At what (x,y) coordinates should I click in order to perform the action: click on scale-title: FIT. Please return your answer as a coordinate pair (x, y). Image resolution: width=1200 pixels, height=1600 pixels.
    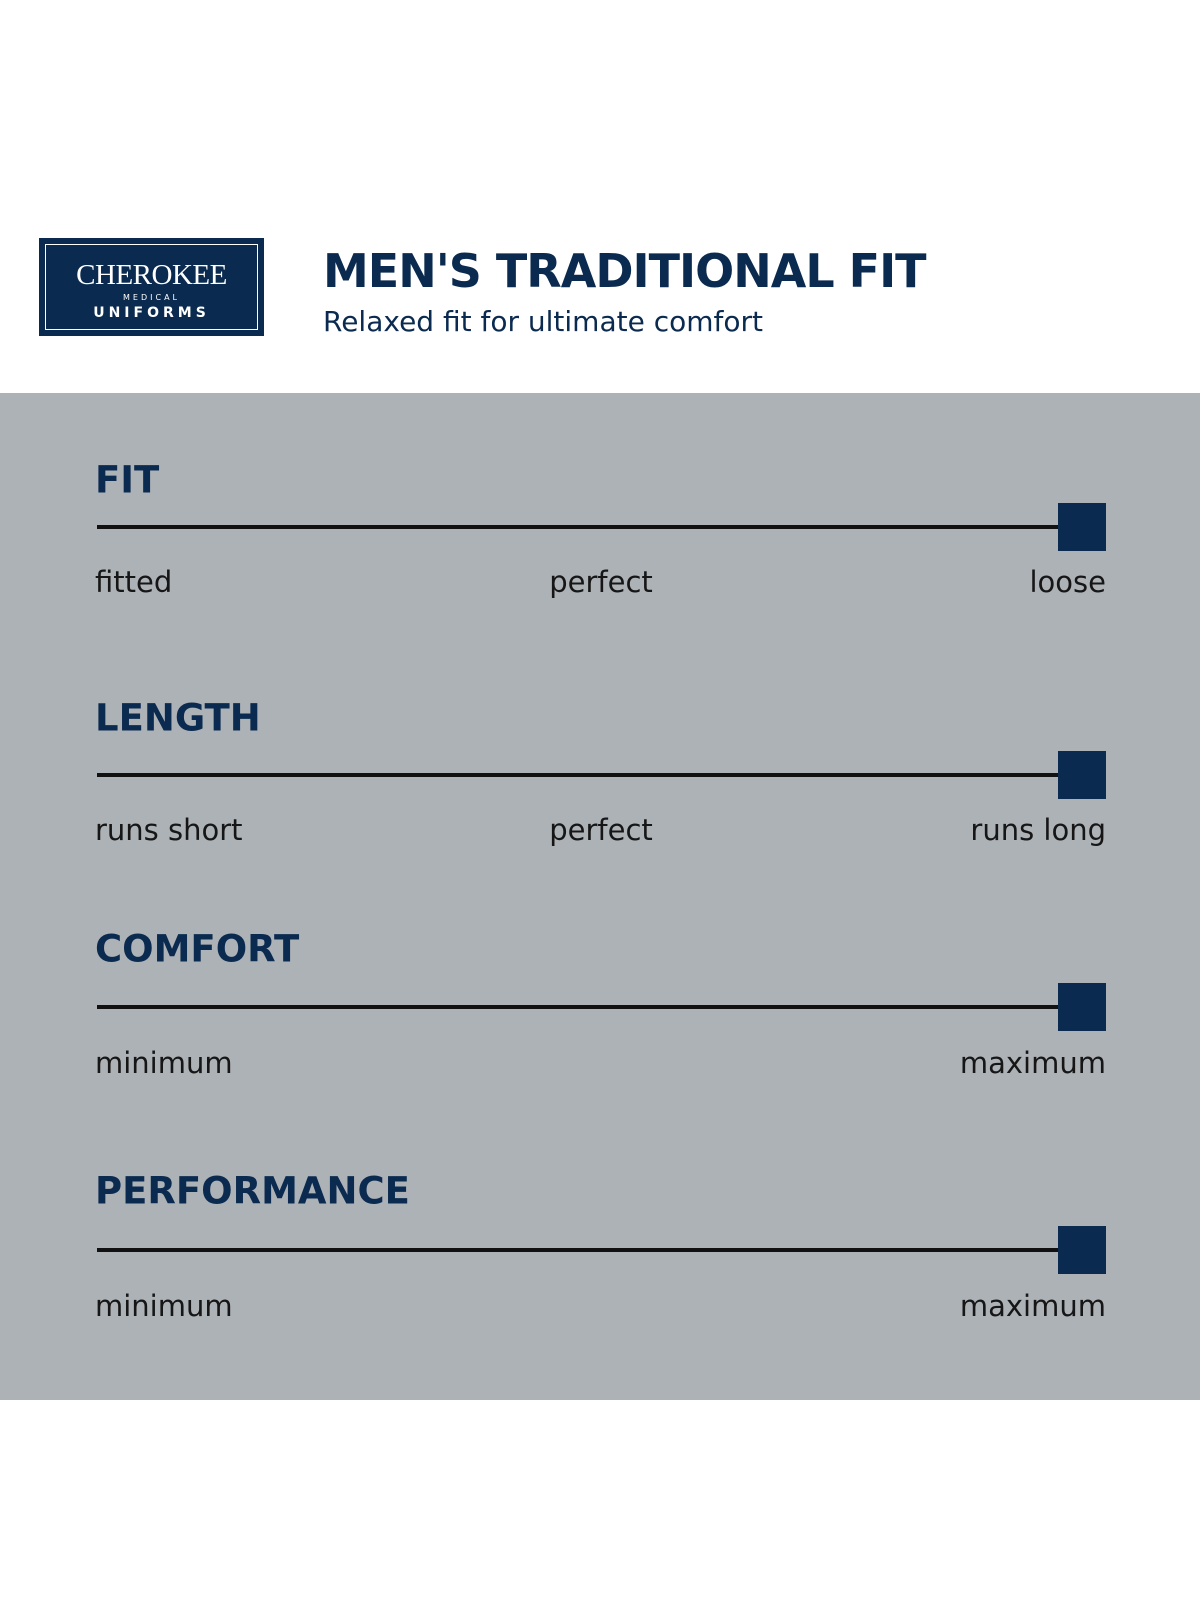
    Looking at the image, I should click on (127, 480).